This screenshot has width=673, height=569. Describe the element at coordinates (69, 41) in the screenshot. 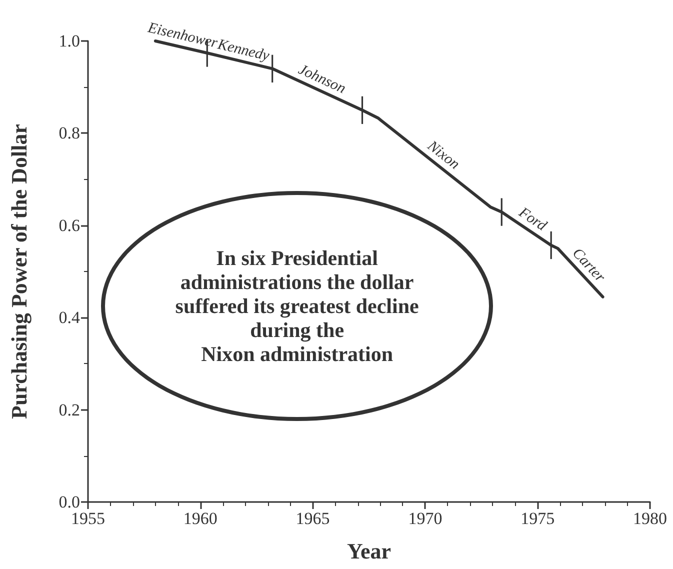

I see `y-tick-label: 1.0` at that location.